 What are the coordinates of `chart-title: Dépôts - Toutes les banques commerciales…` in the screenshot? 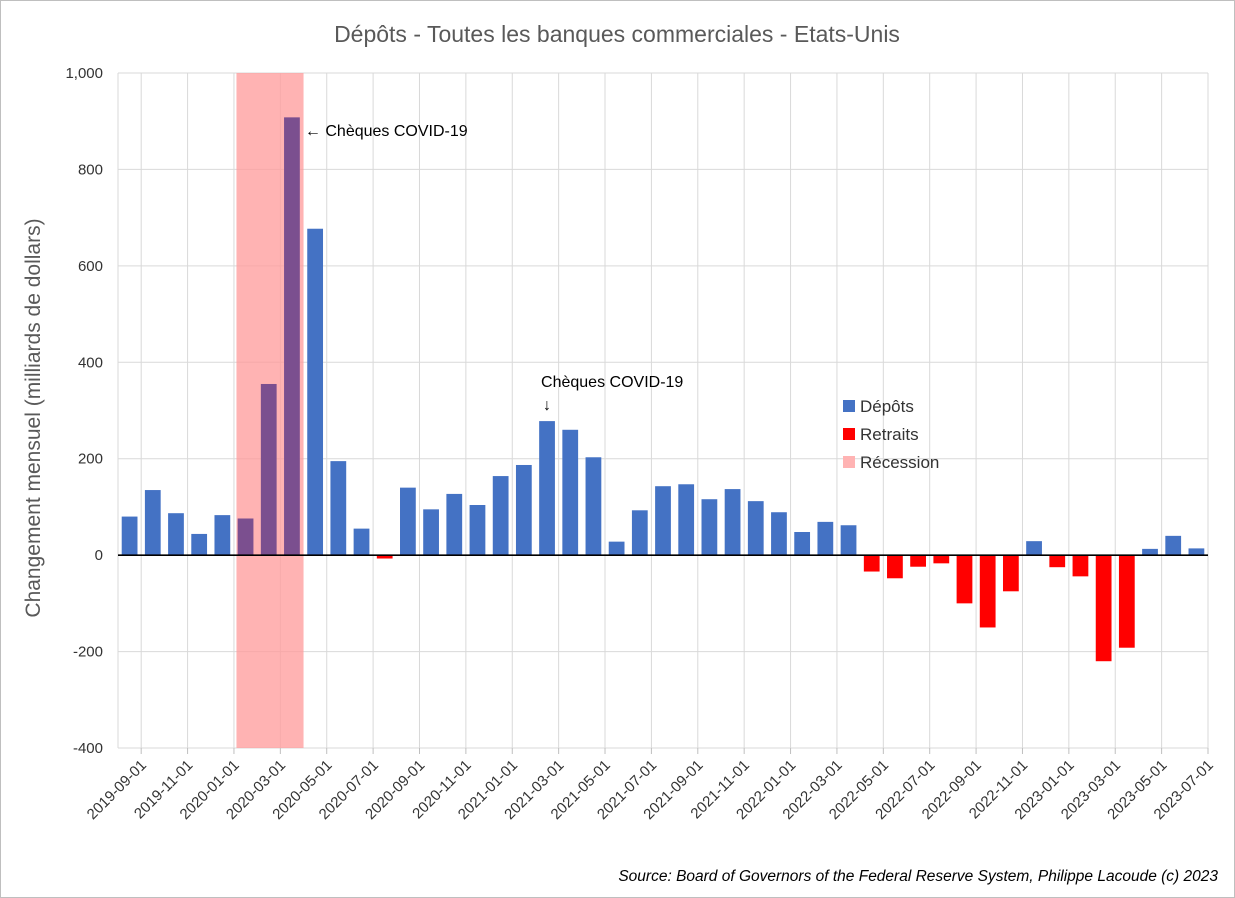 It's located at (617, 34).